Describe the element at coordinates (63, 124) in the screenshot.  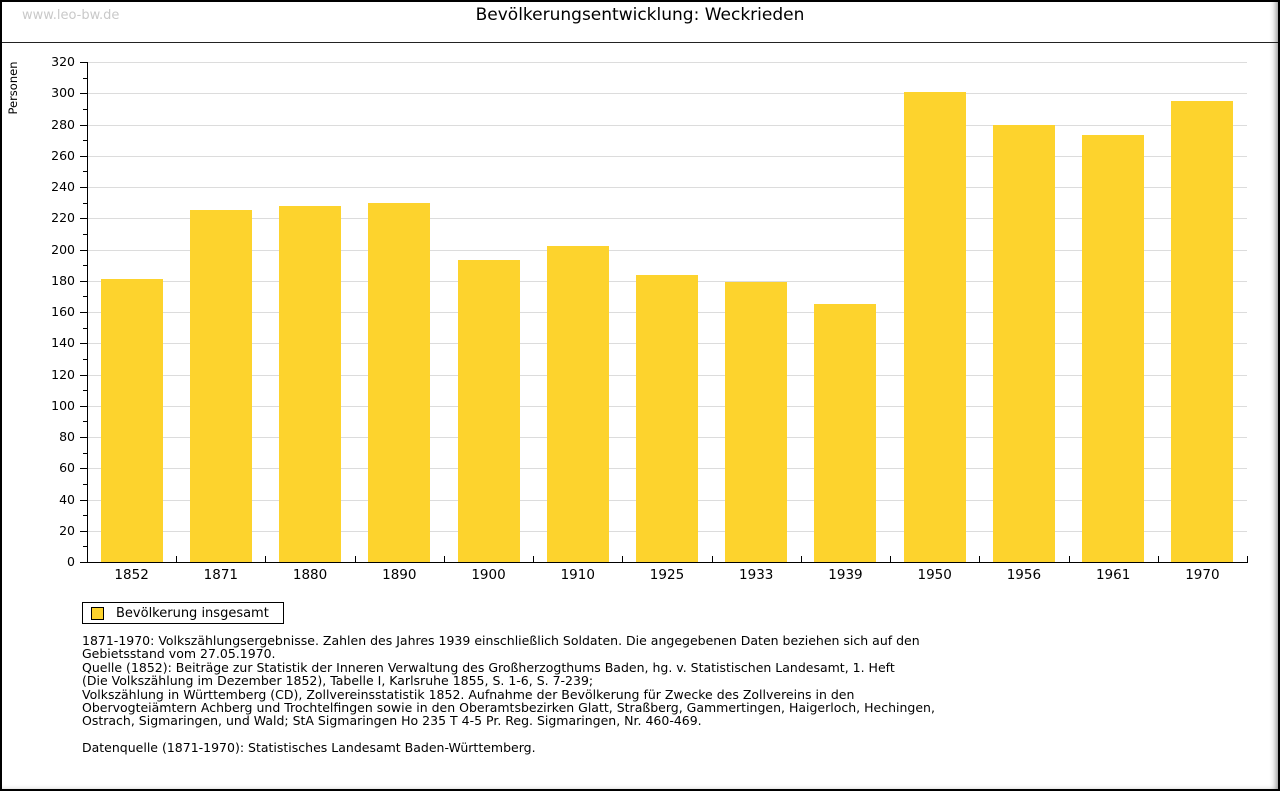
I see `y-tick-label-280: 280` at that location.